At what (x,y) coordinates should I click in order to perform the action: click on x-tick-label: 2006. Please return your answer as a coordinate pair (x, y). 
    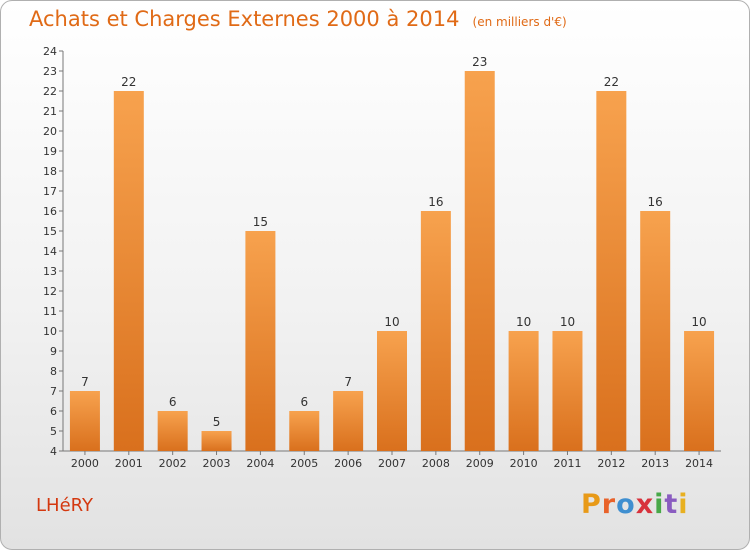
    Looking at the image, I should click on (348, 463).